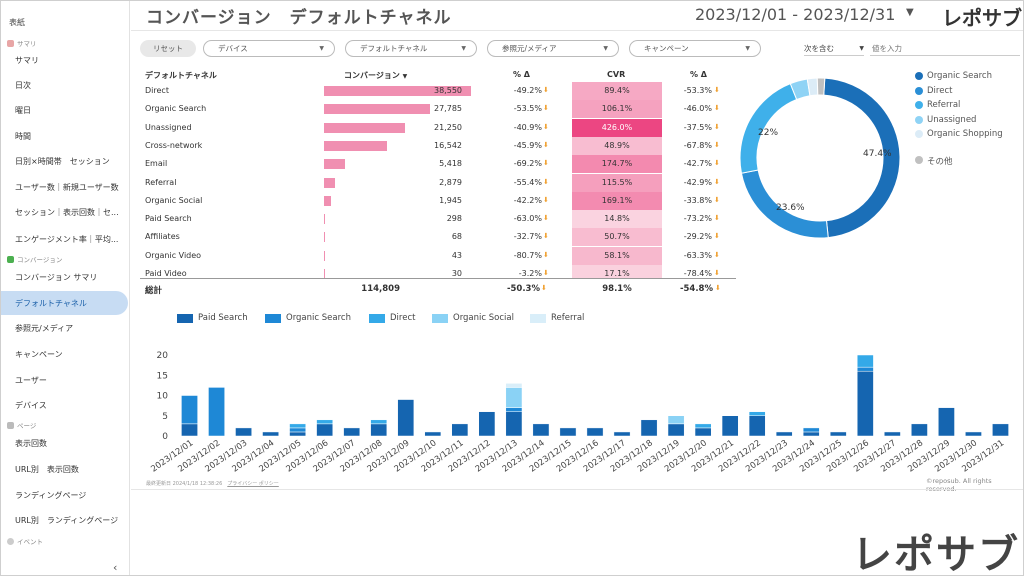  I want to click on sidebar-item: ユーザー, so click(31, 380).